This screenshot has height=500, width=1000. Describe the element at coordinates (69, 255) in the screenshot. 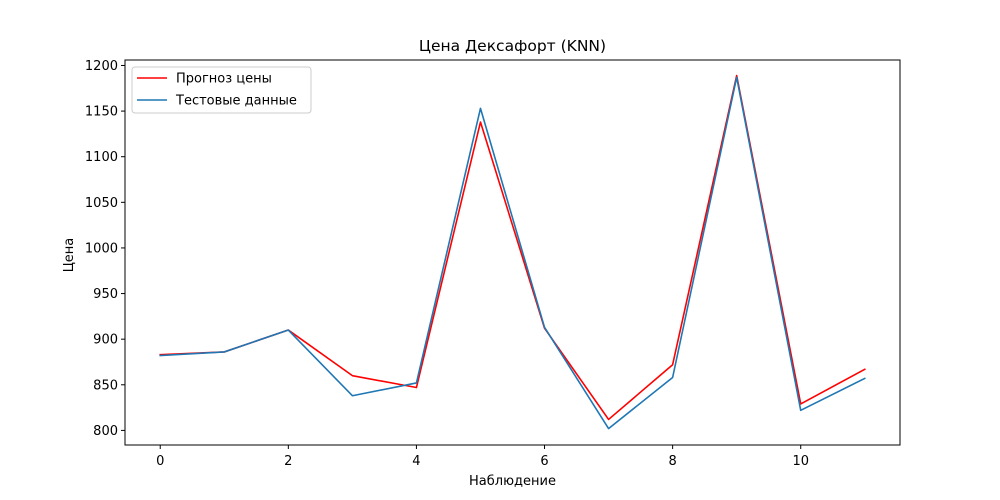

I see `y-axis-title: Цена` at that location.